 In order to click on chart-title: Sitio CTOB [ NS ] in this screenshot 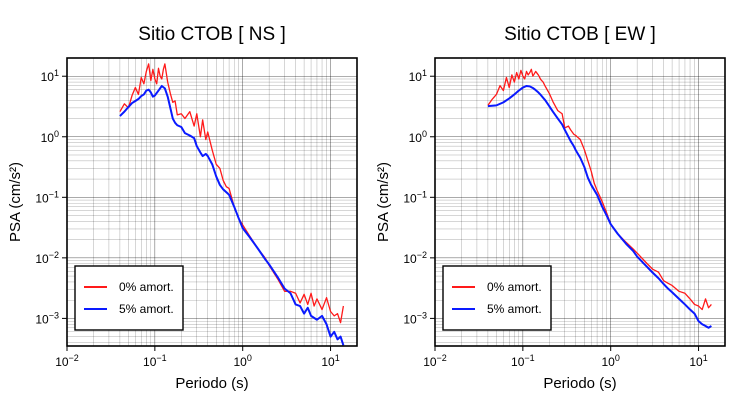, I will do `click(211, 34)`.